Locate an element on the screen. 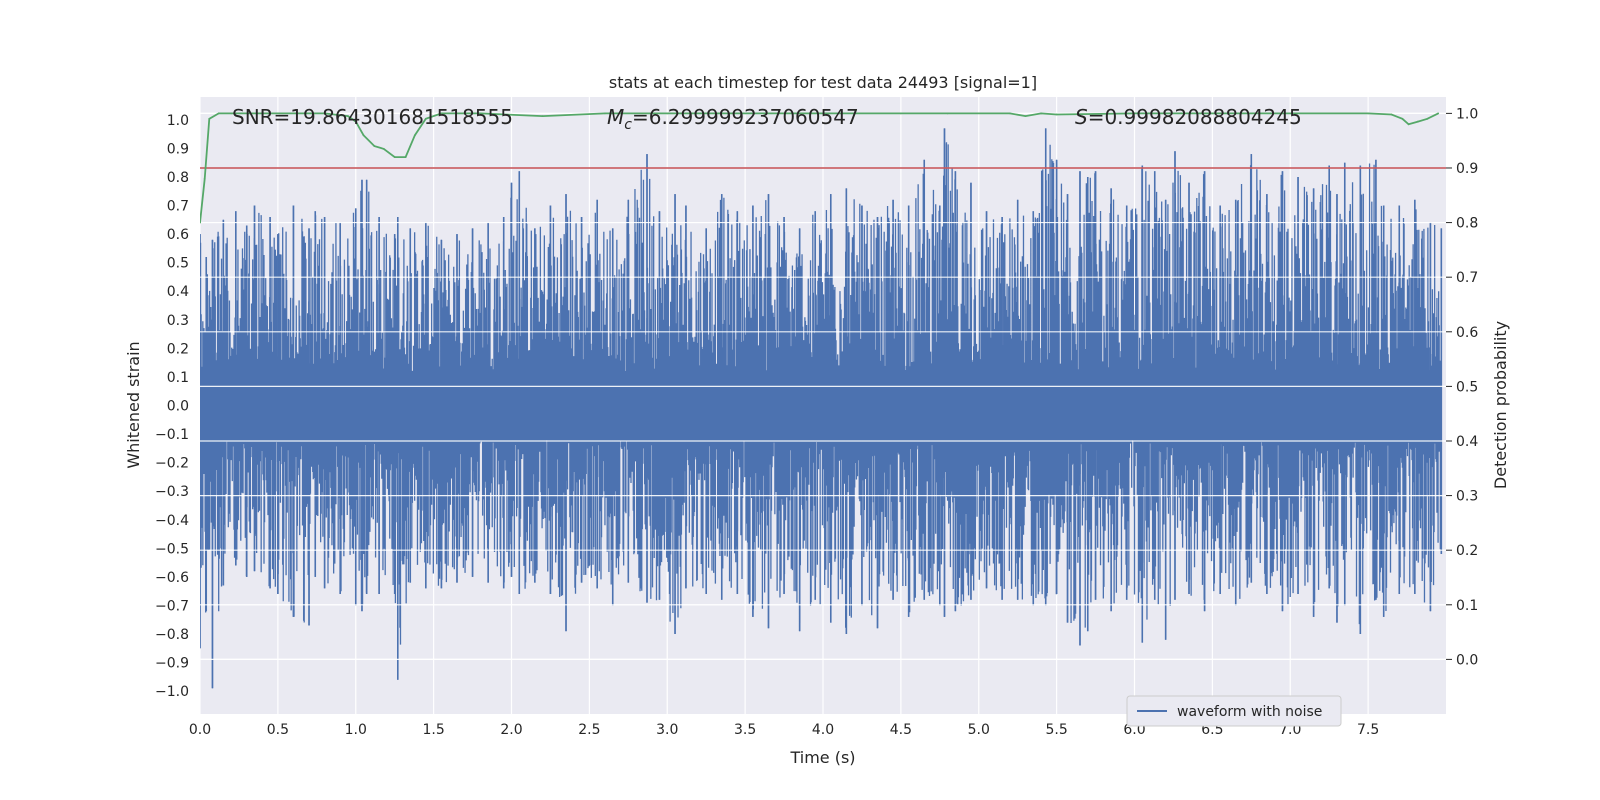  left-tick-label: 0.4 is located at coordinates (178, 292).